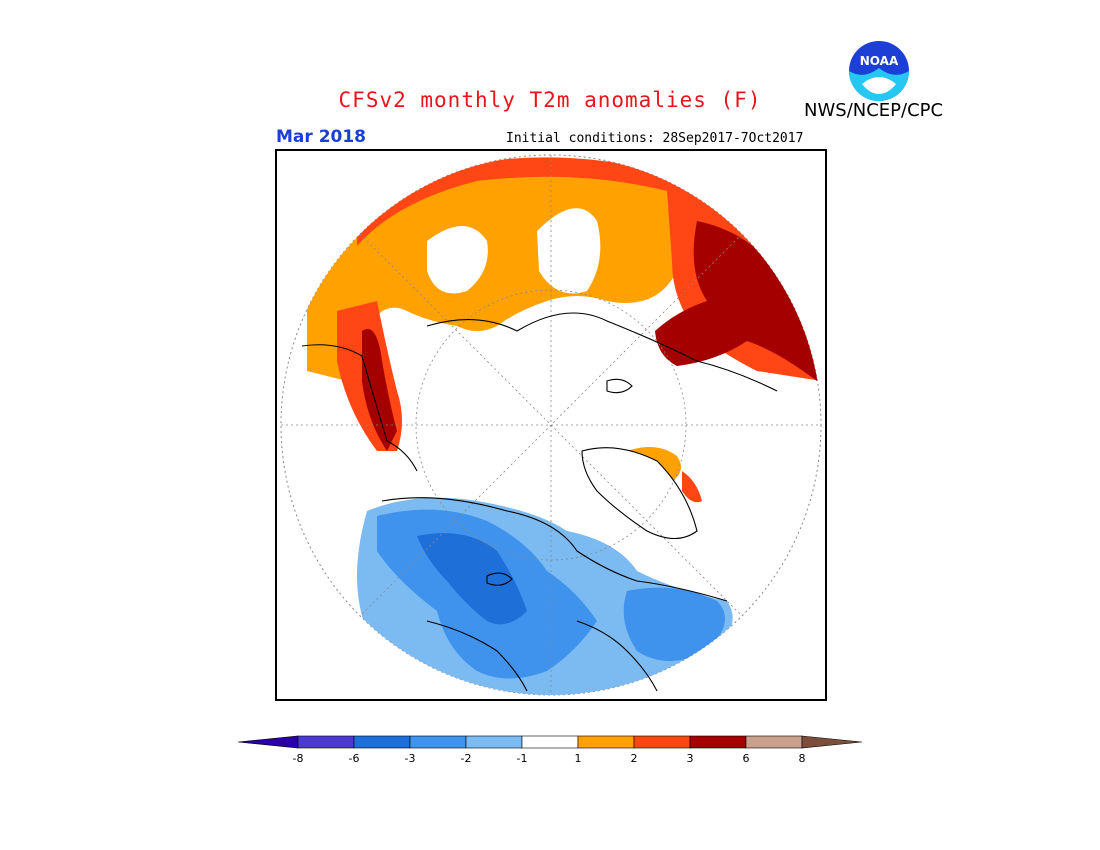 The height and width of the screenshot is (850, 1100). Describe the element at coordinates (298, 758) in the screenshot. I see `colorbar-tick-label: -8` at that location.